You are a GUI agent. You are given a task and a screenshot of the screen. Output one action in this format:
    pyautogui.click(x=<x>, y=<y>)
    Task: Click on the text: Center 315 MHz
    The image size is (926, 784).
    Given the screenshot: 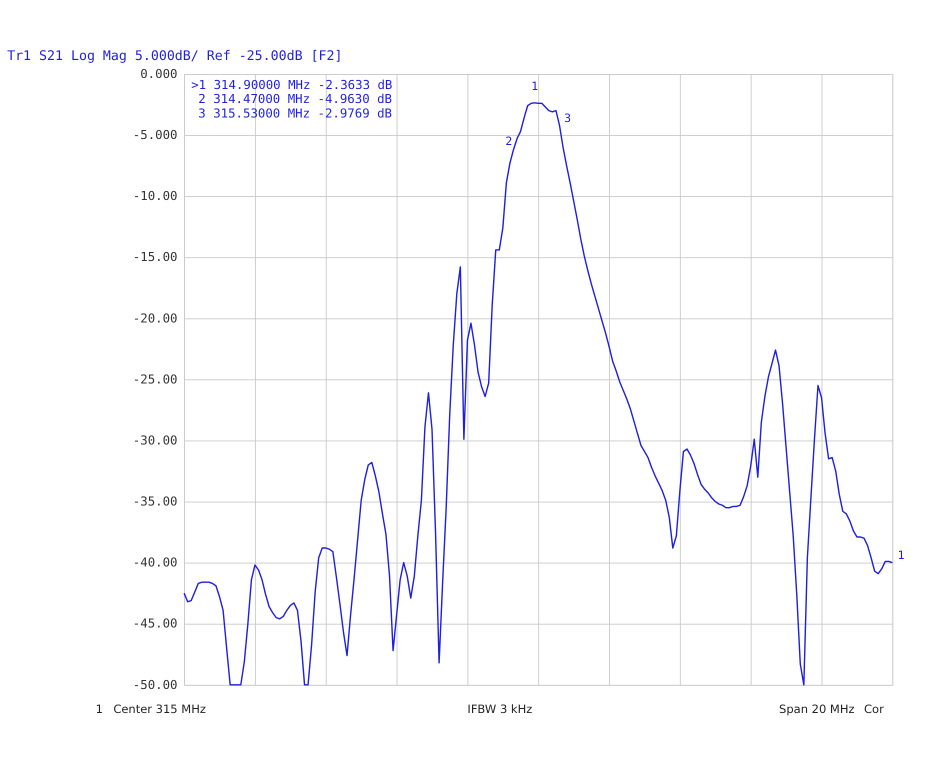 What is the action you would take?
    pyautogui.click(x=159, y=709)
    